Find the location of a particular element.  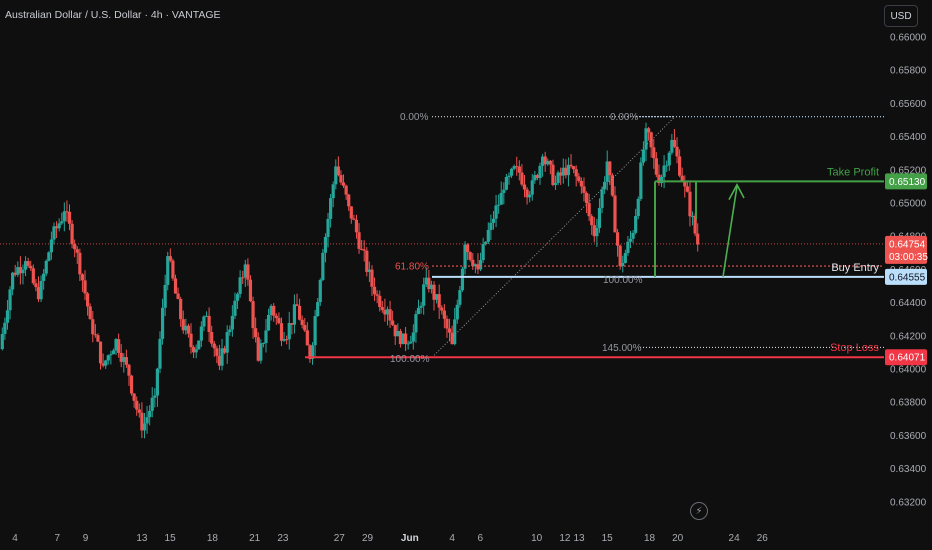

stop-loss-price-tag: 0.64071 is located at coordinates (907, 358).